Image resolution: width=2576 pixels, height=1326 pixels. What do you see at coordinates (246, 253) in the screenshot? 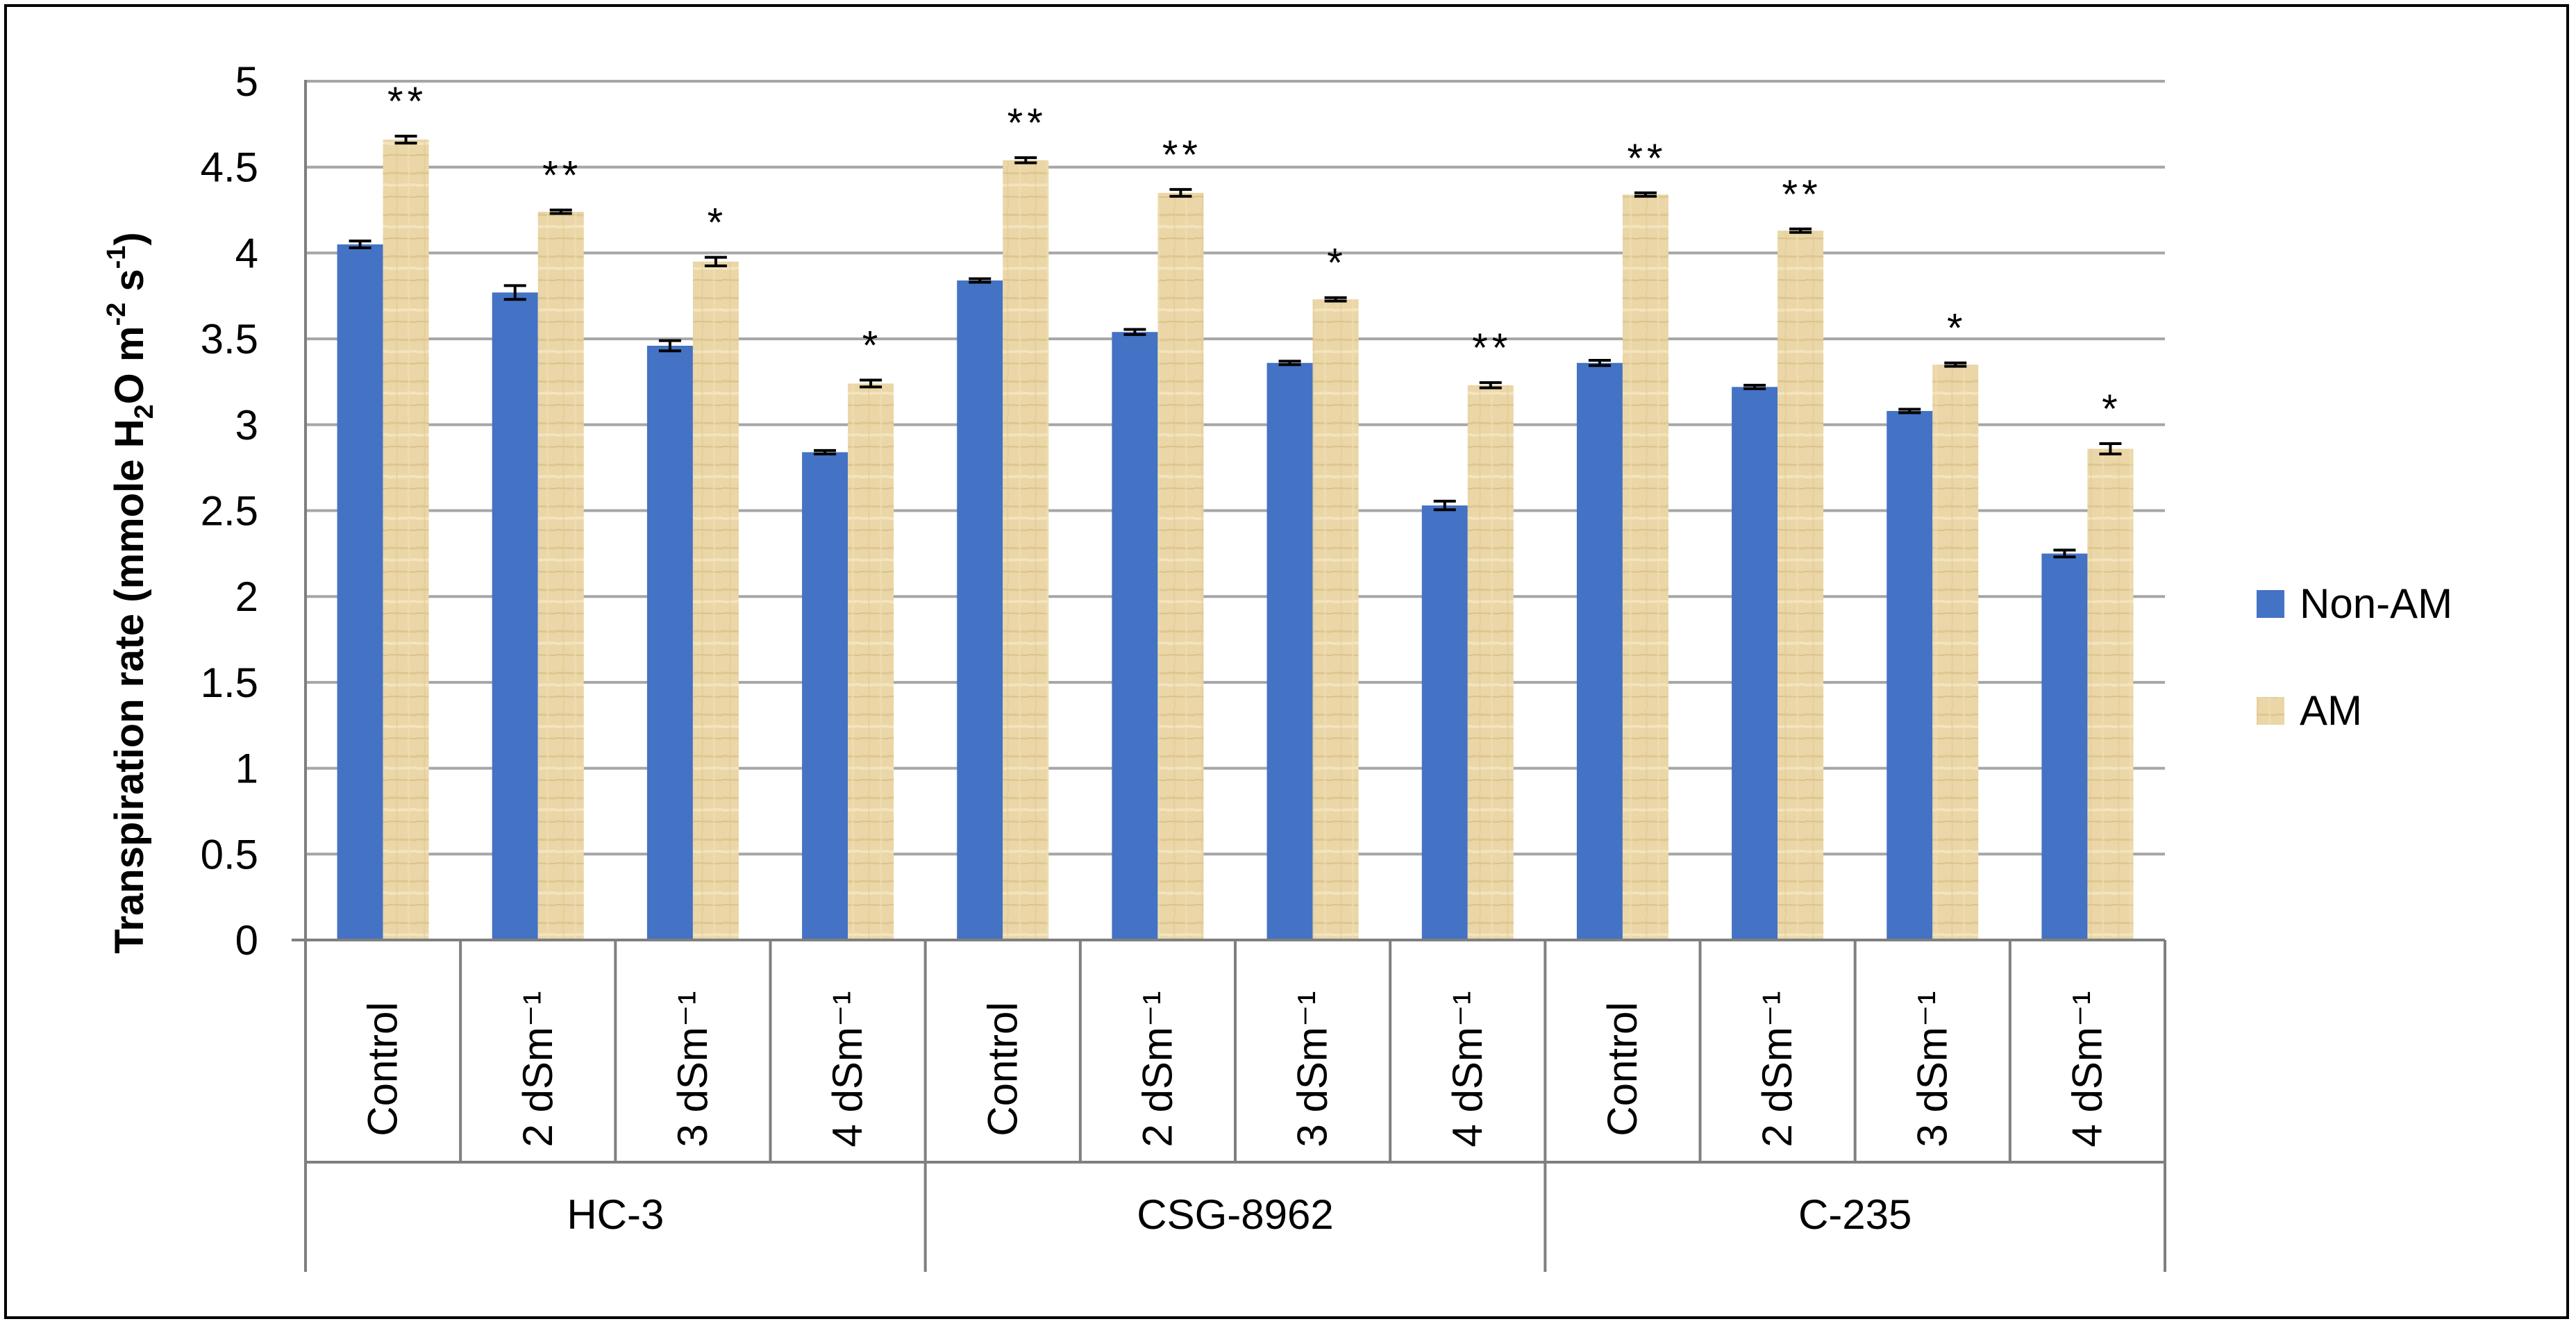
I see `y-tick-label: 4` at bounding box center [246, 253].